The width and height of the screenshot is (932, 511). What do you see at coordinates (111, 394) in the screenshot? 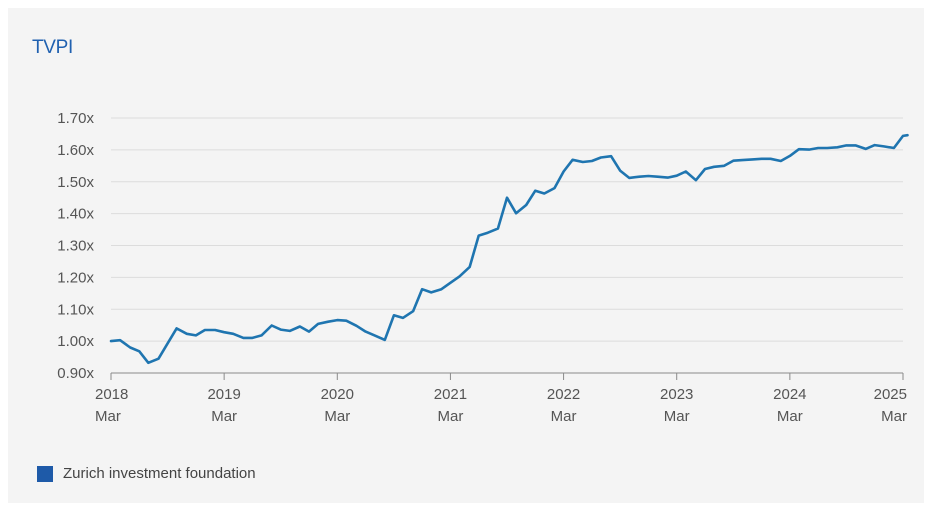
I see `x-tick-year: 2018` at bounding box center [111, 394].